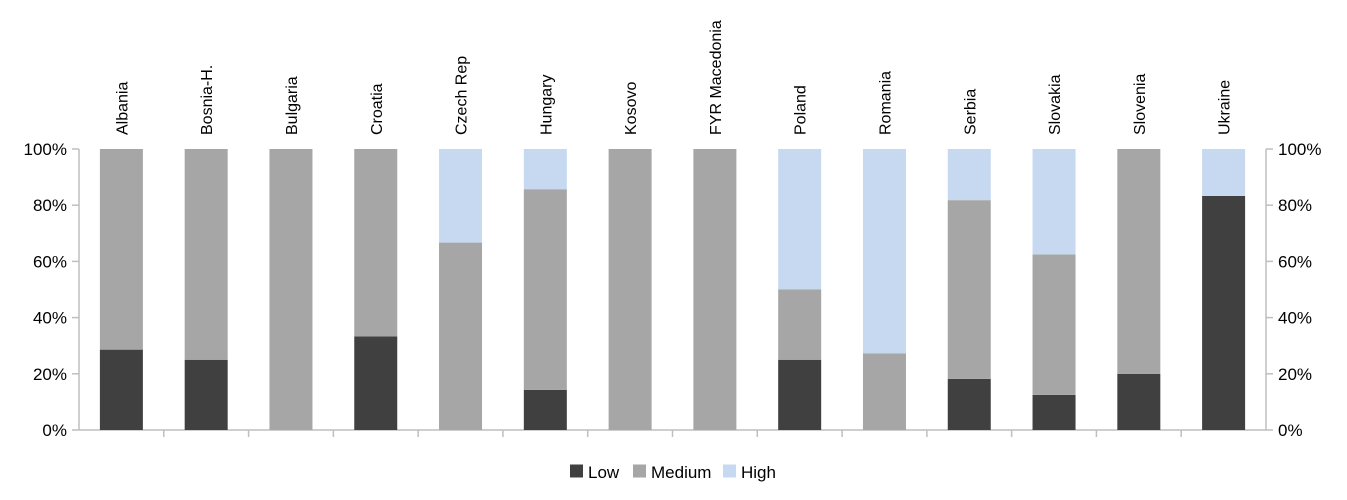  I want to click on right-y-tick-label: 0%, so click(1290, 430).